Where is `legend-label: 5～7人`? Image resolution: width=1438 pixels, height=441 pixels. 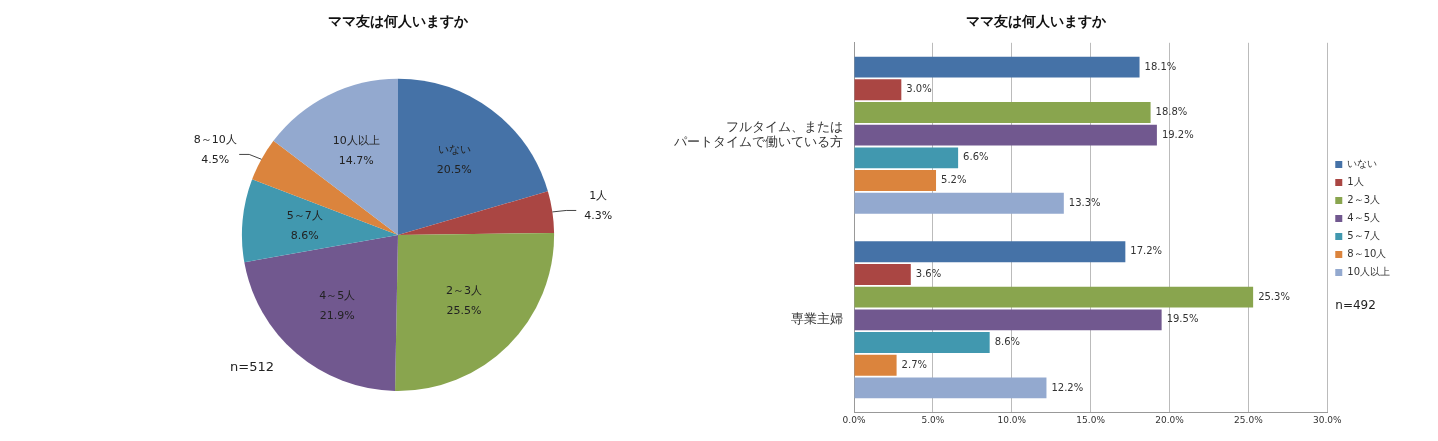
legend-label: 5～7人 is located at coordinates (1364, 236).